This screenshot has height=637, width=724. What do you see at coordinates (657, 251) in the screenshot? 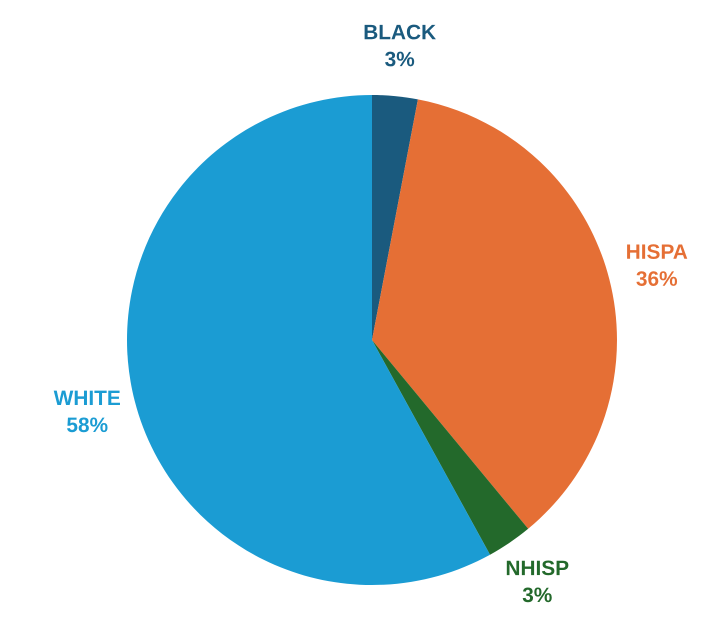
I see `slice-label: HISPA` at bounding box center [657, 251].